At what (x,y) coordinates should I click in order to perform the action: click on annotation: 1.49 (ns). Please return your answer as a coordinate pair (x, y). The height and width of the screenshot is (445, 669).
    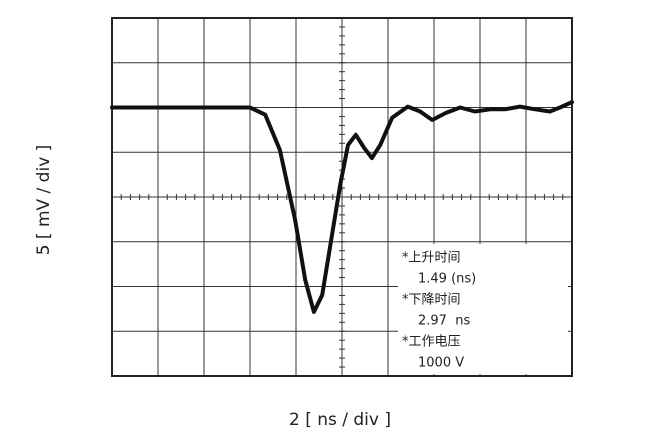
    Looking at the image, I should click on (447, 279).